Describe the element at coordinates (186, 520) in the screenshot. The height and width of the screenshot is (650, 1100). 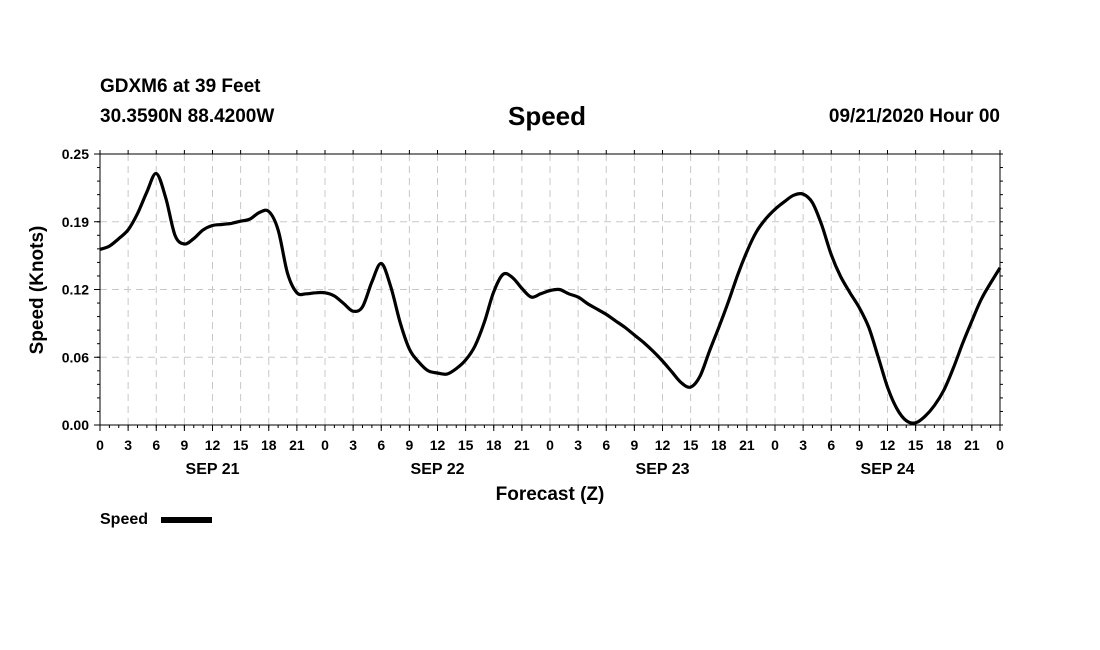
I see `legend-swatch` at that location.